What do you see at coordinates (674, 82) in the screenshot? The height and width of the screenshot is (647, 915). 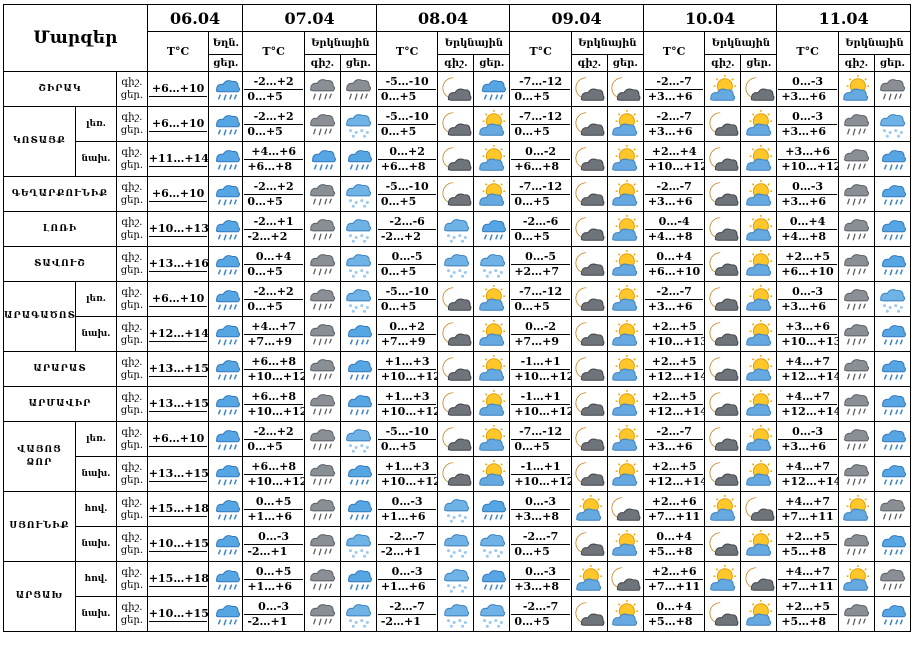 I see `night-temp: -2…-7` at bounding box center [674, 82].